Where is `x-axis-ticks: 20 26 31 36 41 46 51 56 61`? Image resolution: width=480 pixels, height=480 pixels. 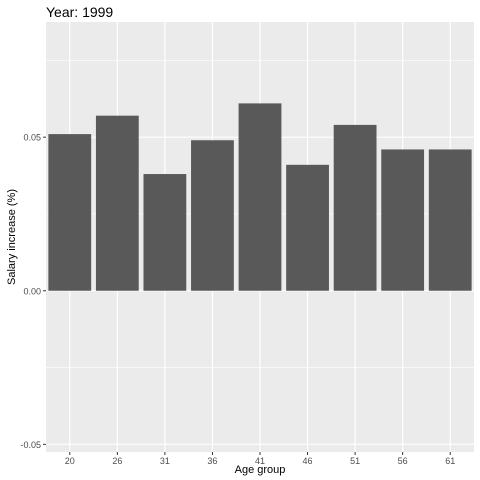
x-axis-ticks: 20 26 31 36 41 46 51 56 61 is located at coordinates (260, 459).